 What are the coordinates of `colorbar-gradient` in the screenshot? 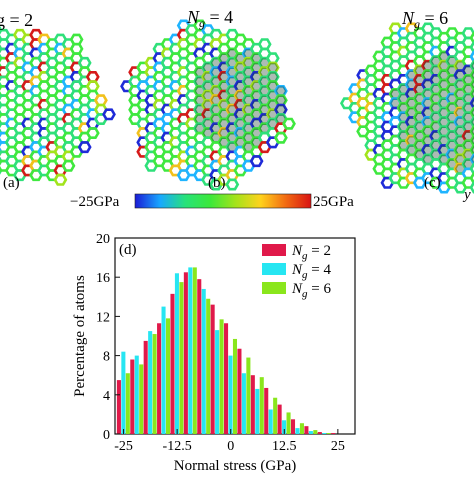 It's located at (223, 201).